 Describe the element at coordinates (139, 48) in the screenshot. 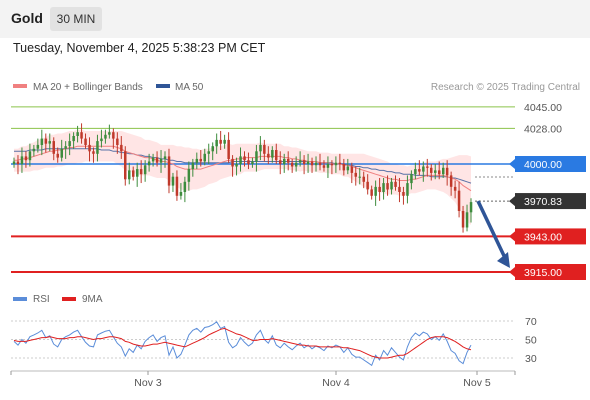

I see `chart-timestamp: Tuesday, November 4, 2025 5:38:23 PM CET` at that location.